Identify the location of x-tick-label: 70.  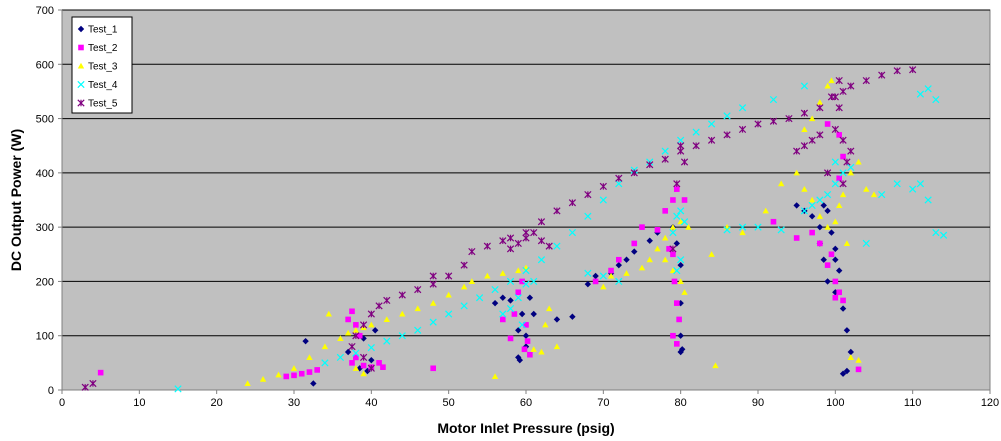
(603, 403).